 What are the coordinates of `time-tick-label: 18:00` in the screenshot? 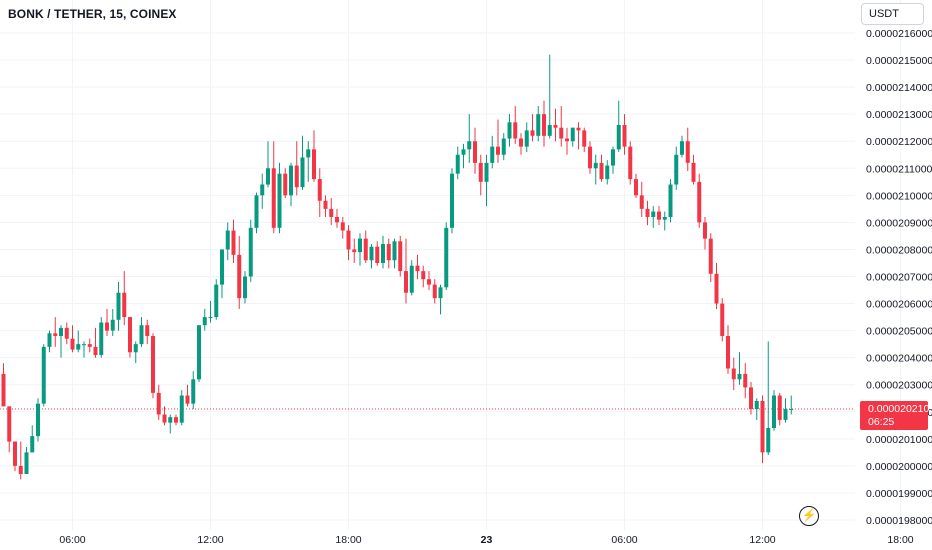 It's located at (348, 540).